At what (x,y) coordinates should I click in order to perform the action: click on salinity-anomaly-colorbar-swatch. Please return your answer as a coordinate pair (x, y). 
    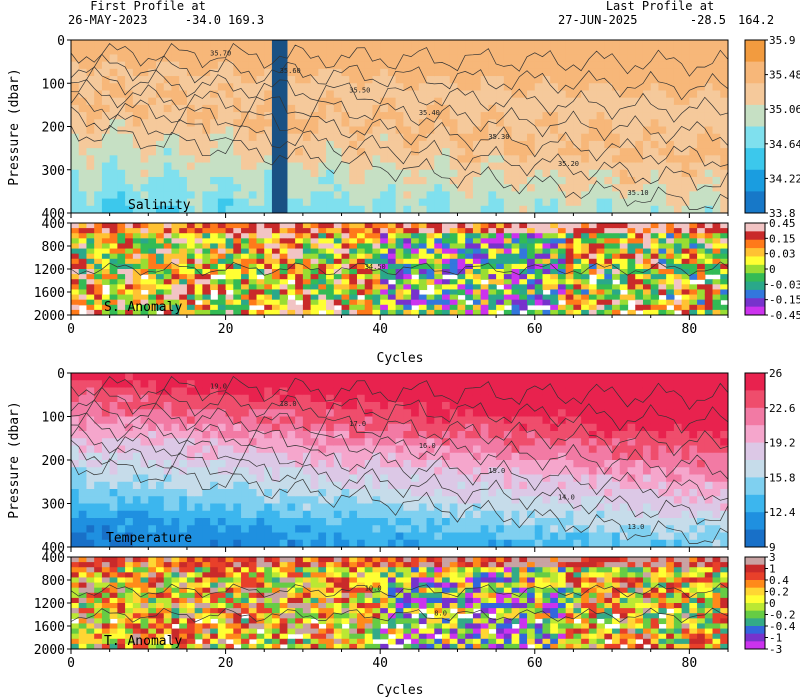
    Looking at the image, I should click on (755, 236).